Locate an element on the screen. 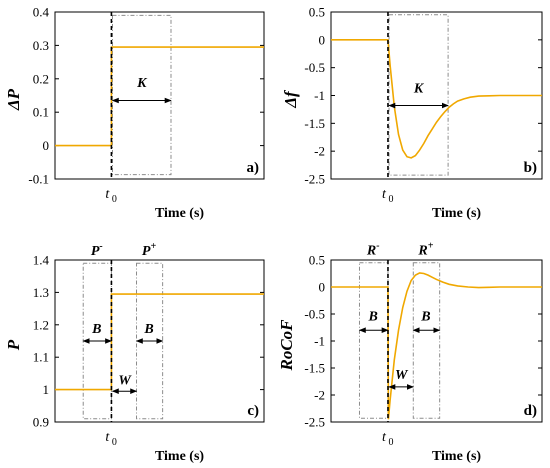 This screenshot has height=468, width=550. y-tick-label: 0.1 is located at coordinates (41, 112).